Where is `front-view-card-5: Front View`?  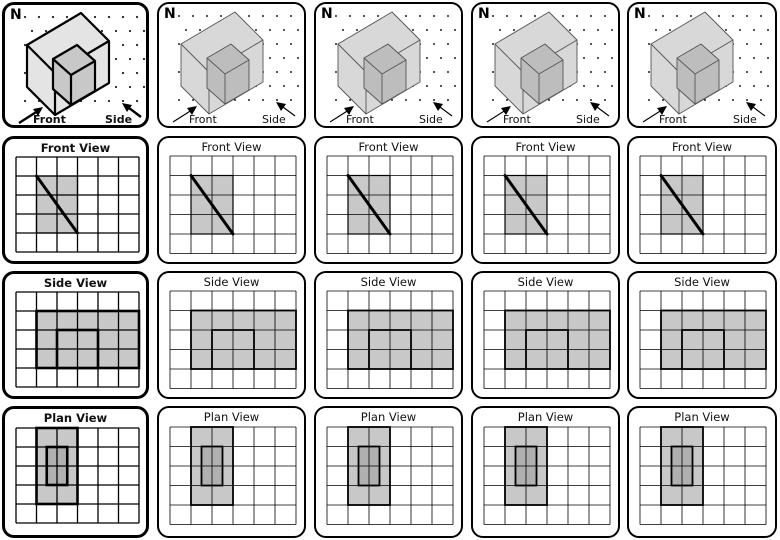 front-view-card-5: Front View is located at coordinates (702, 200).